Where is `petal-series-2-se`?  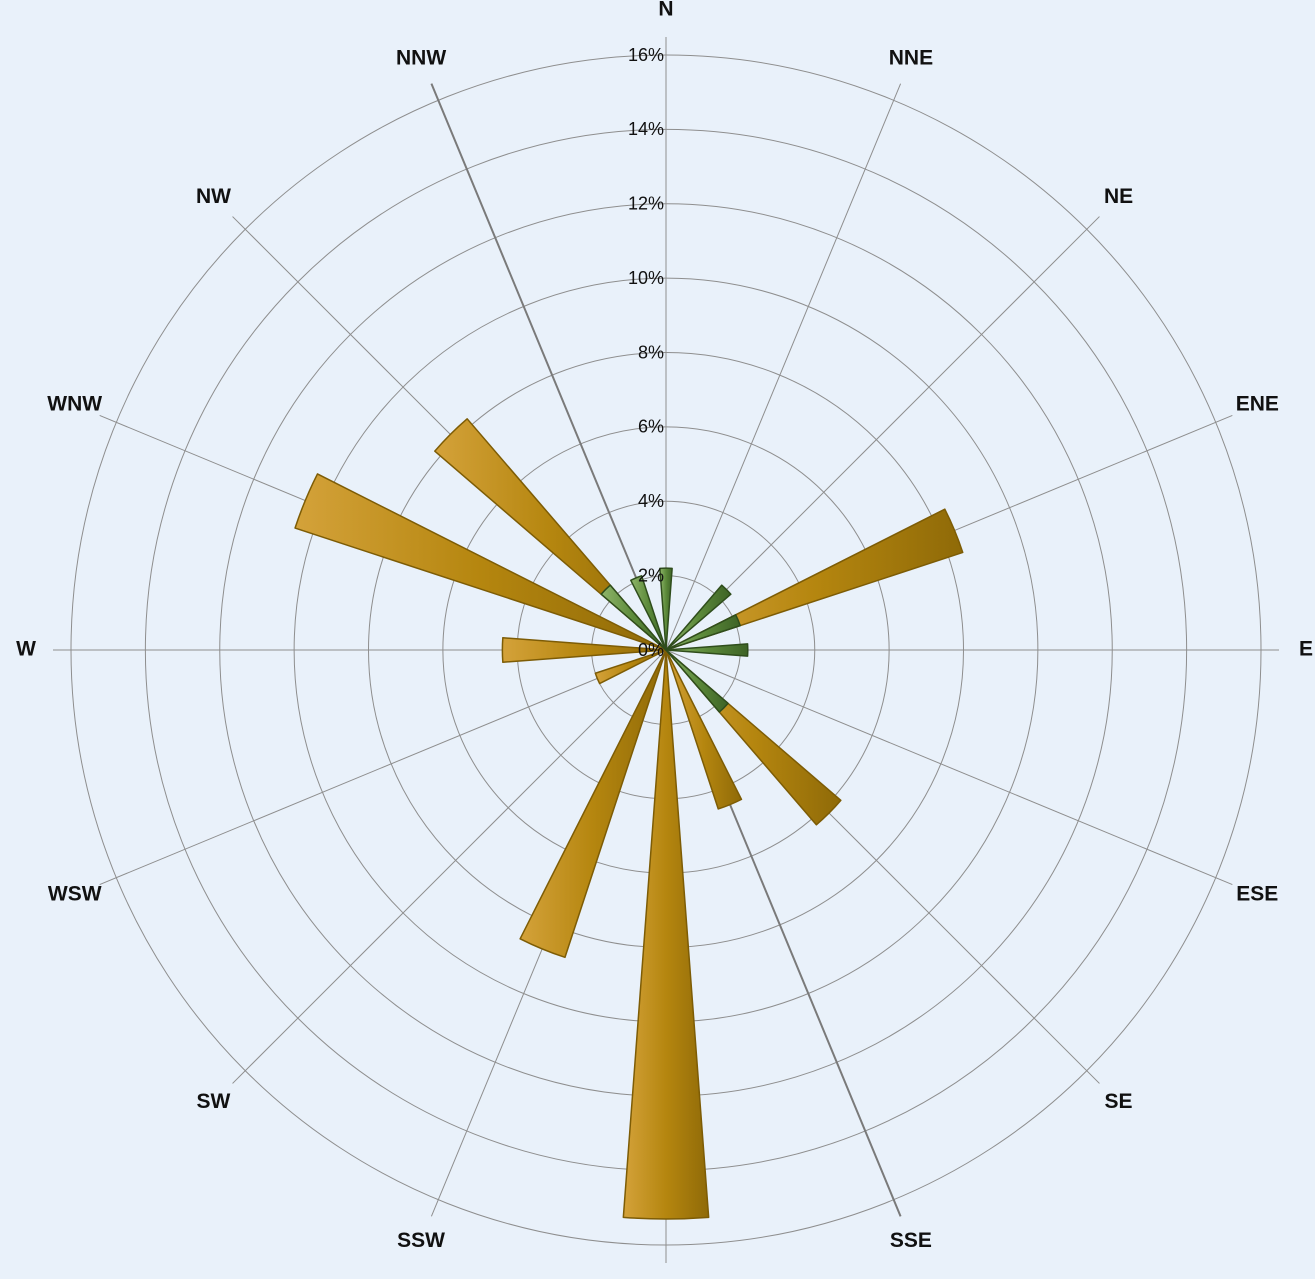 petal-series-2-se is located at coordinates (697, 681).